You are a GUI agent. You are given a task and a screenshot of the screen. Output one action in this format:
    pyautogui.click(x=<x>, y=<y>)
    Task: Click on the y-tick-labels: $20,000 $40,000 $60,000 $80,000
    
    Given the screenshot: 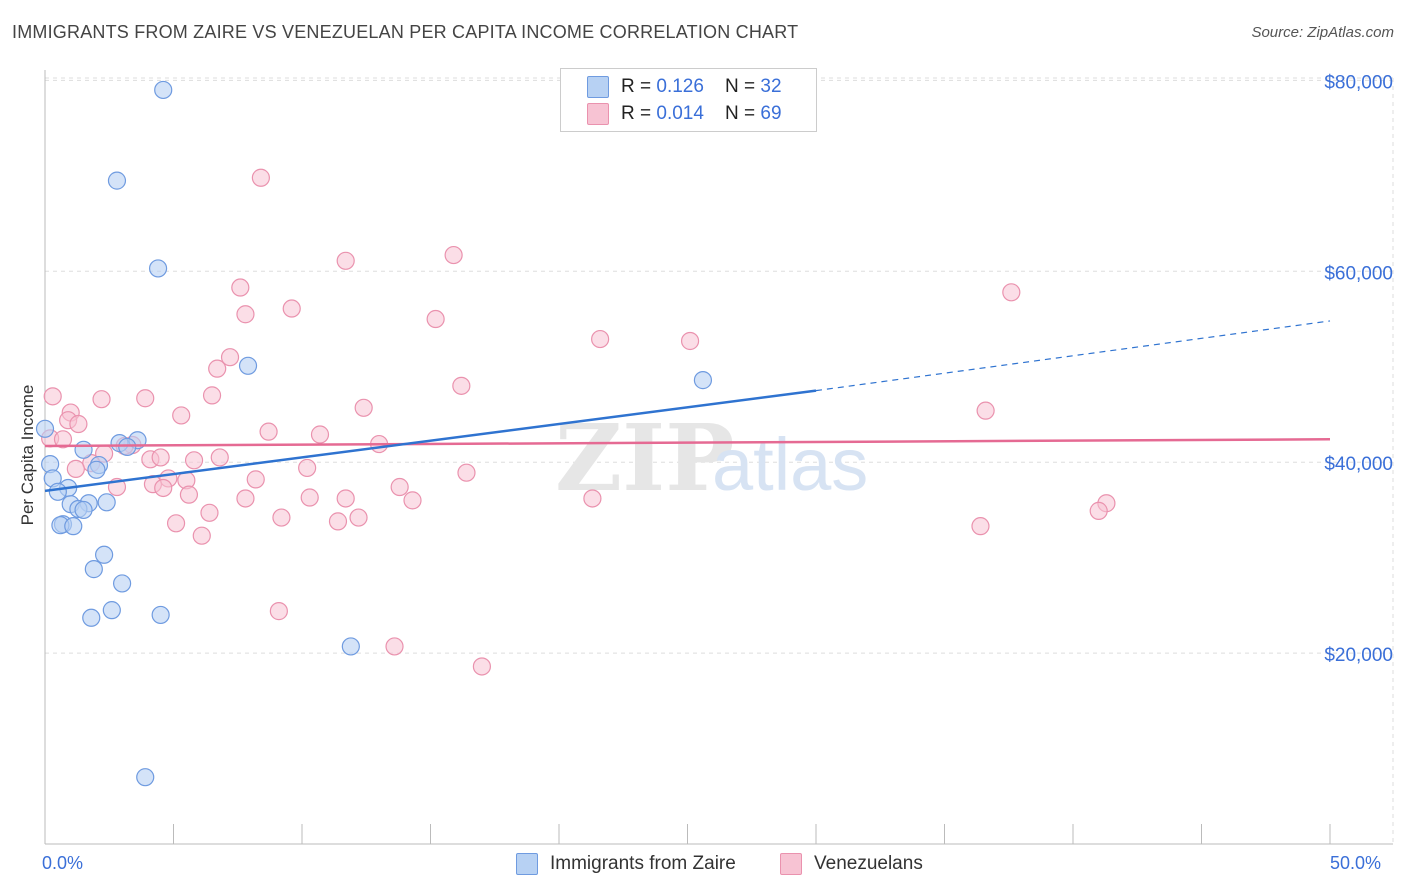 What is the action you would take?
    pyautogui.click(x=1358, y=369)
    